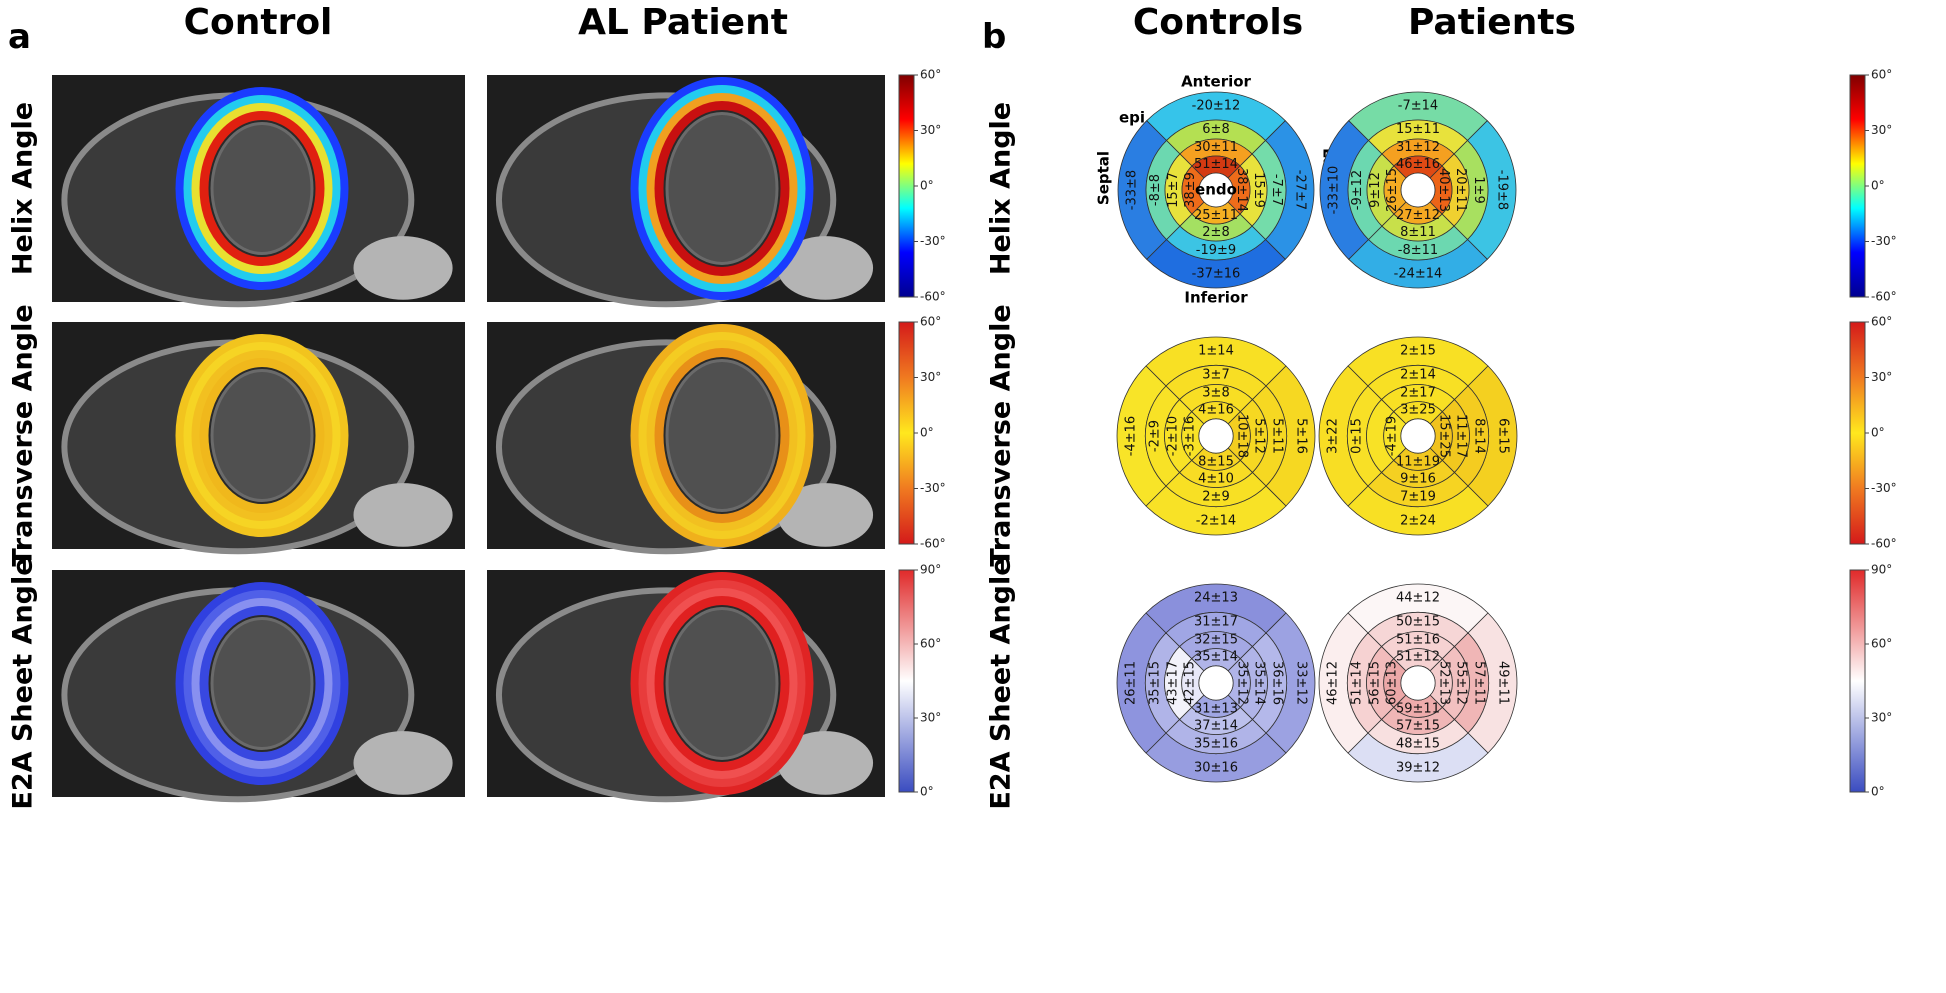  Describe the element at coordinates (683, 22) in the screenshot. I see `column-header: AL Patient` at that location.